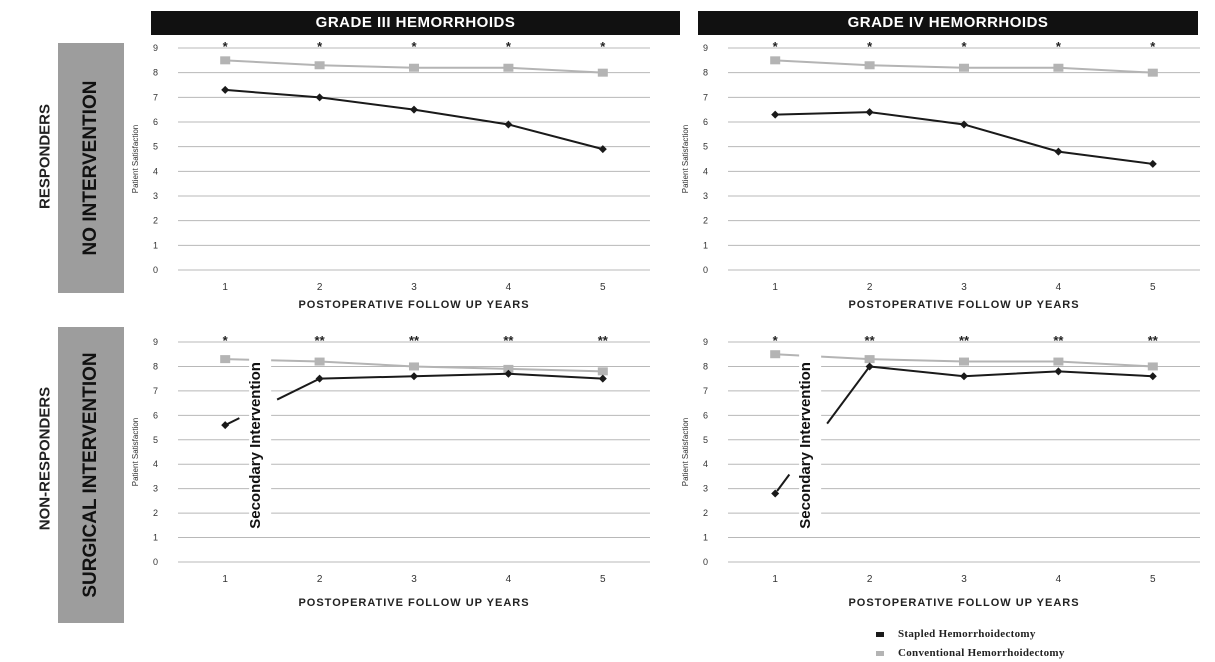  I want to click on secondary-intervention-label: Secondary Intervention, so click(805, 445).